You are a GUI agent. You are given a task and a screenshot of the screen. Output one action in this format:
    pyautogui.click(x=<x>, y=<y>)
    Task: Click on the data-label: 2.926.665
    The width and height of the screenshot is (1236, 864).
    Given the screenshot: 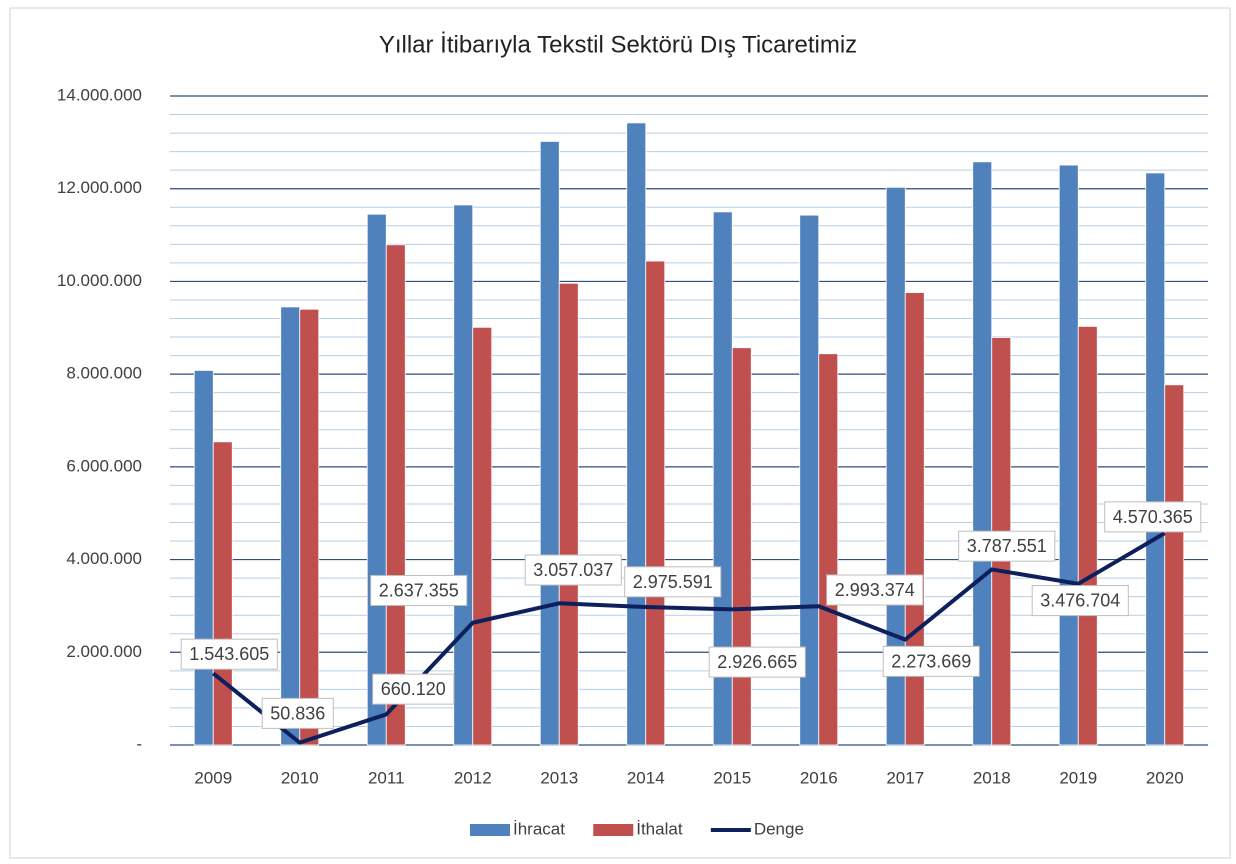 What is the action you would take?
    pyautogui.click(x=757, y=662)
    